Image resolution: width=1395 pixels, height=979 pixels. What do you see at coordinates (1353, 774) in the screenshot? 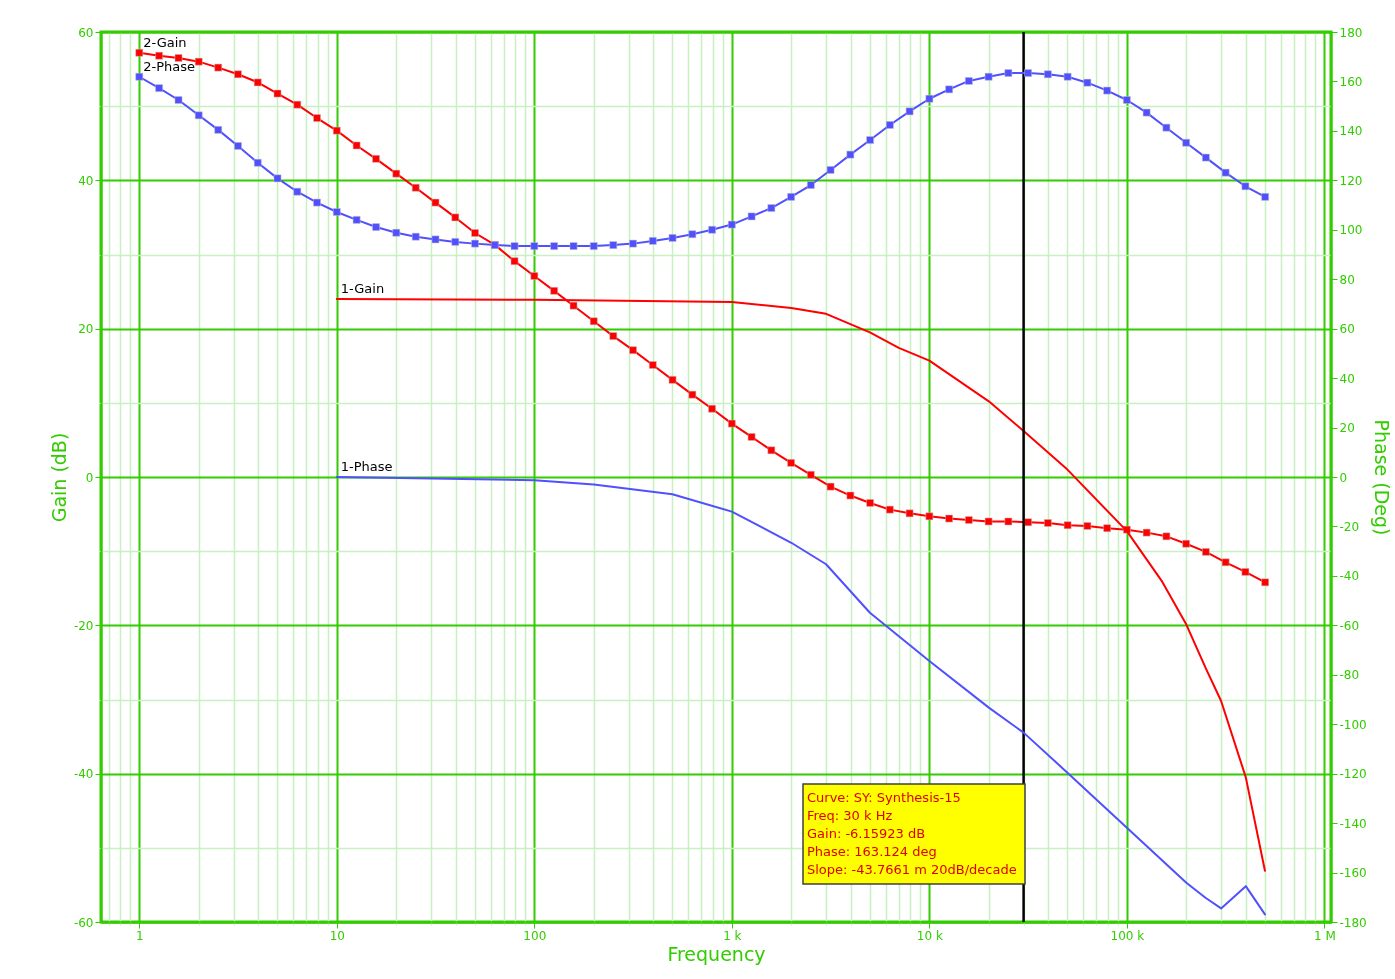
I see `y2-tick-label: -120` at bounding box center [1353, 774].